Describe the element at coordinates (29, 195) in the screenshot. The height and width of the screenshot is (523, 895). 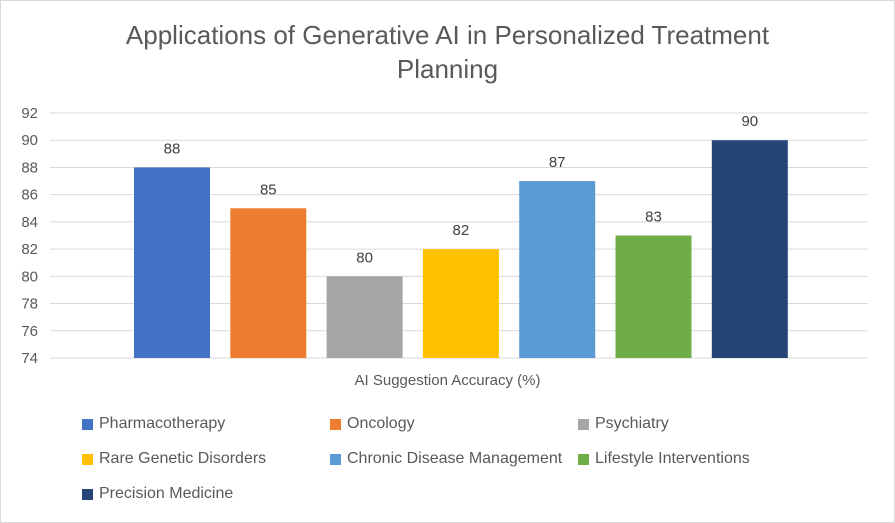
I see `y-tick-label: 86` at that location.